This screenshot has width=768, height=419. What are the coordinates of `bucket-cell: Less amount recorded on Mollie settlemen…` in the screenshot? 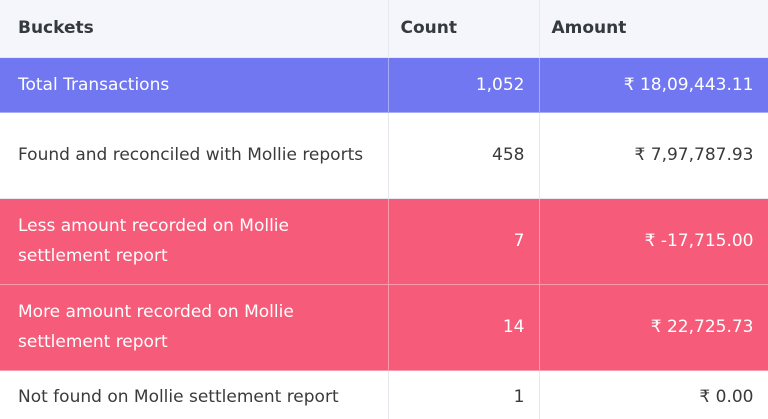 It's located at (194, 241).